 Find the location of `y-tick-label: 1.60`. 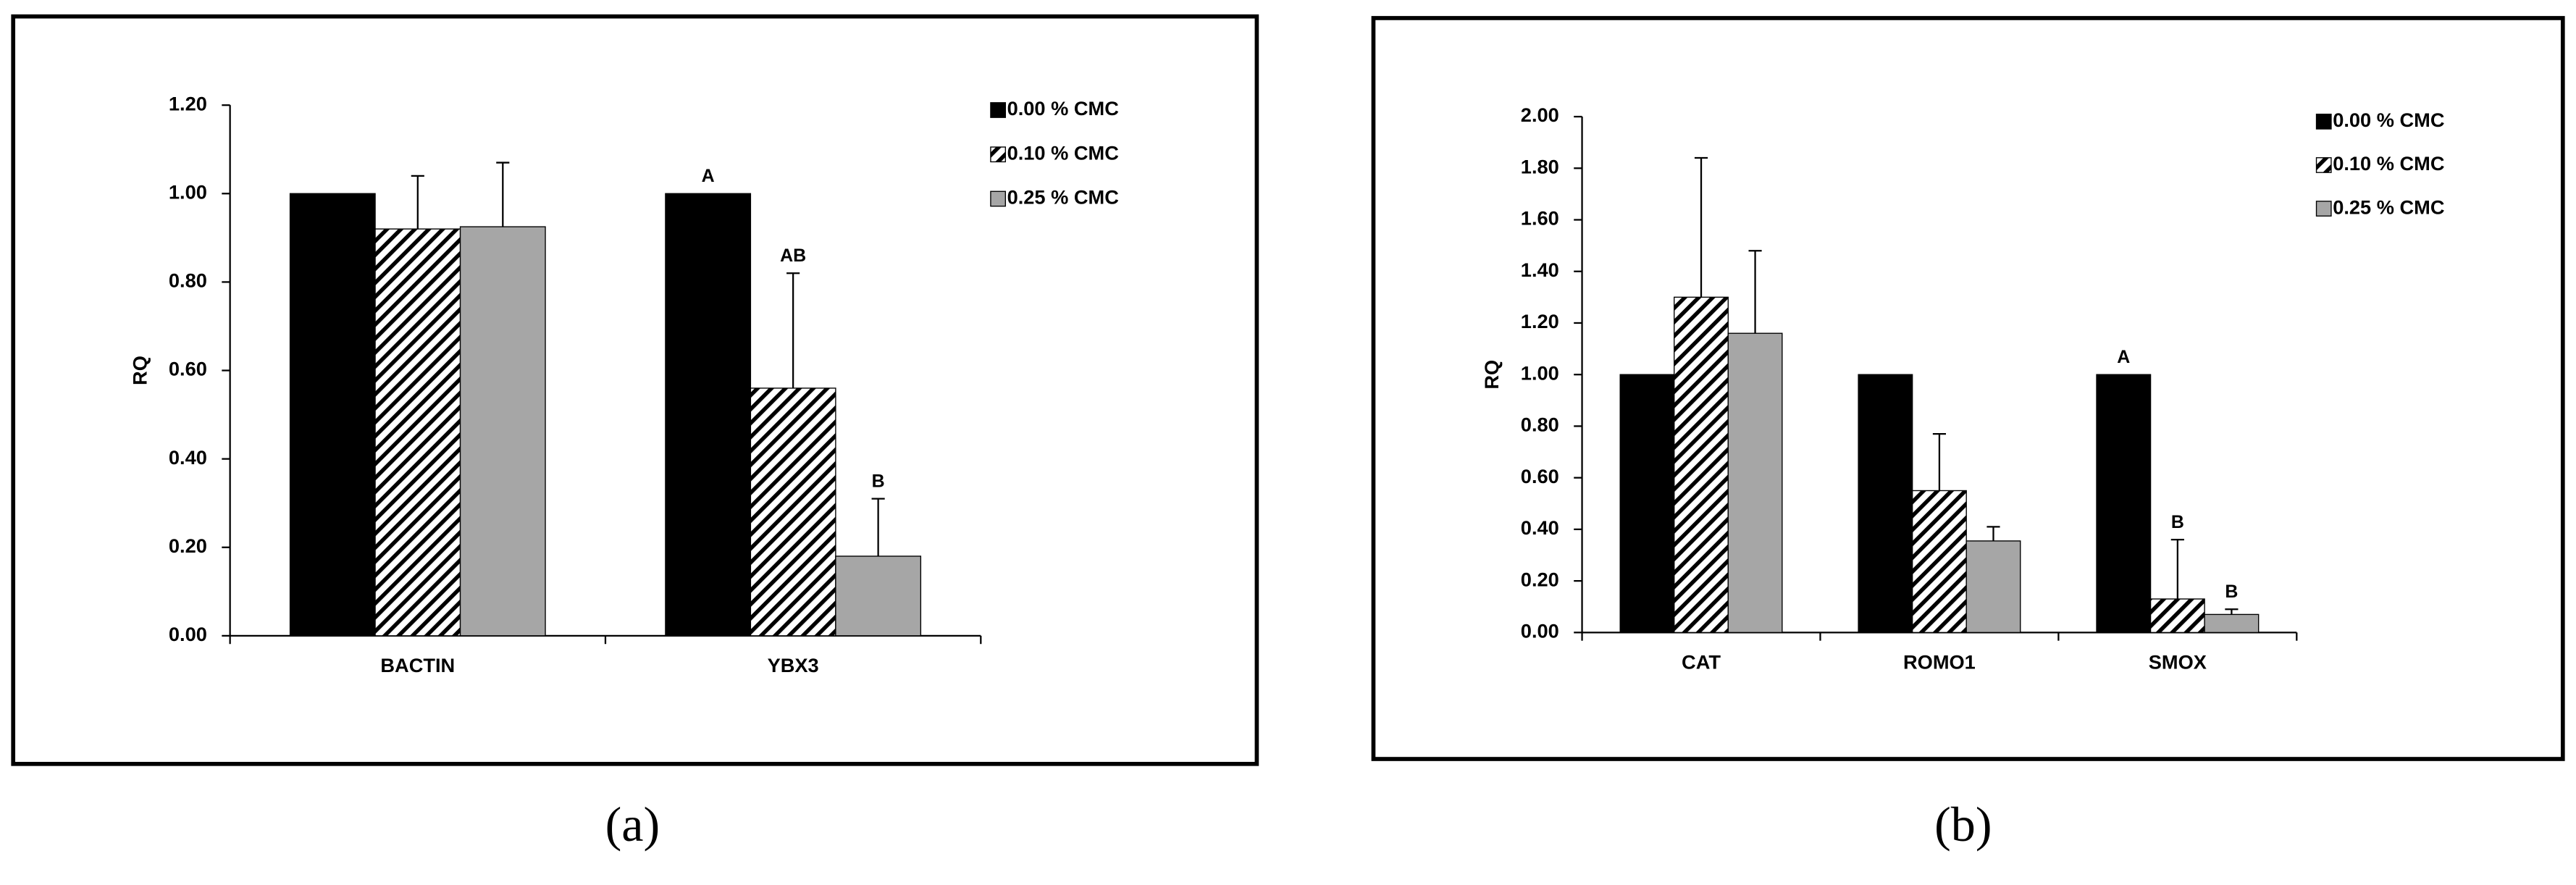

y-tick-label: 1.60 is located at coordinates (1540, 218).